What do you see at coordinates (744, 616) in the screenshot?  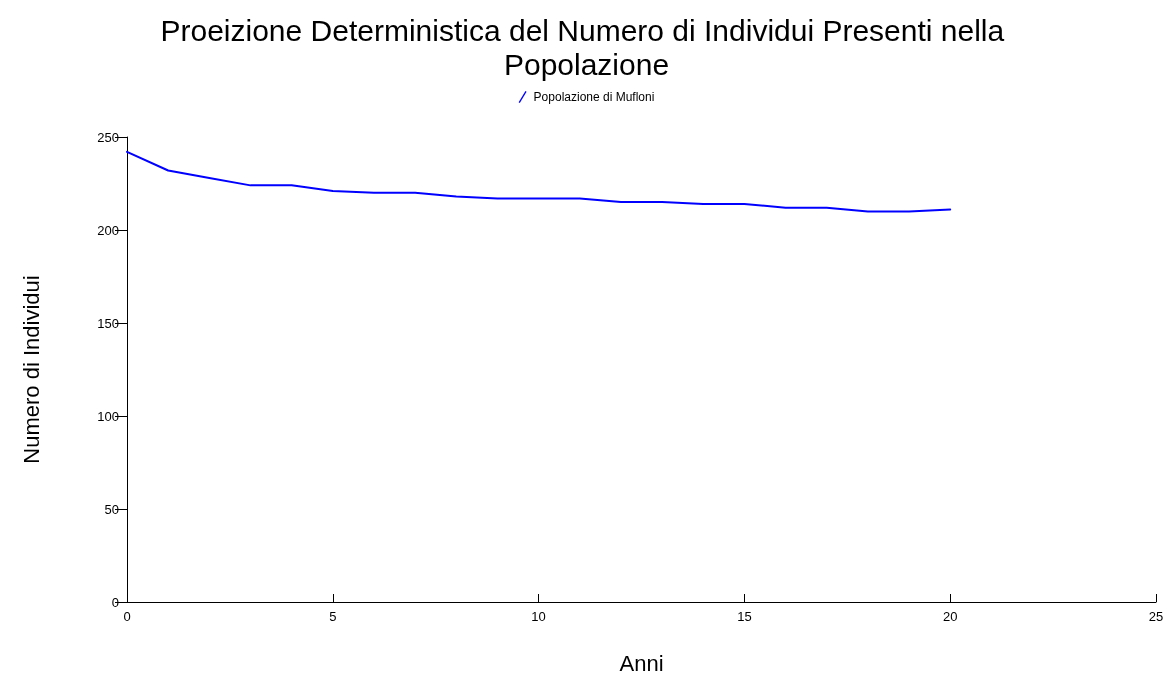 I see `x-tick-label: 15` at bounding box center [744, 616].